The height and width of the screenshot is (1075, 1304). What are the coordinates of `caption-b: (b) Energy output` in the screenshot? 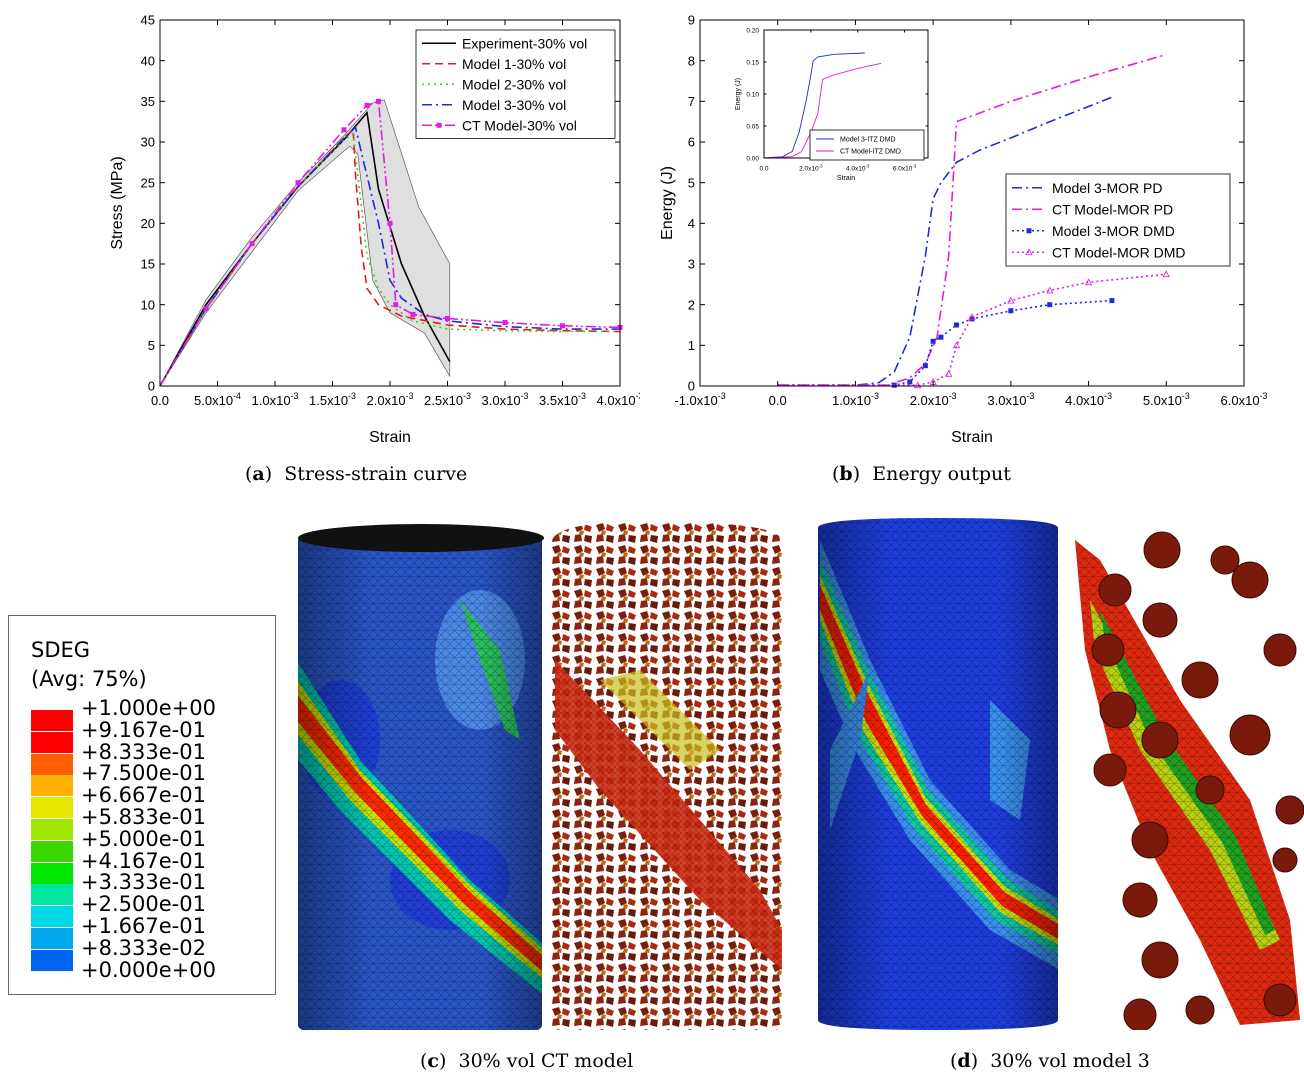 It's located at (921, 474).